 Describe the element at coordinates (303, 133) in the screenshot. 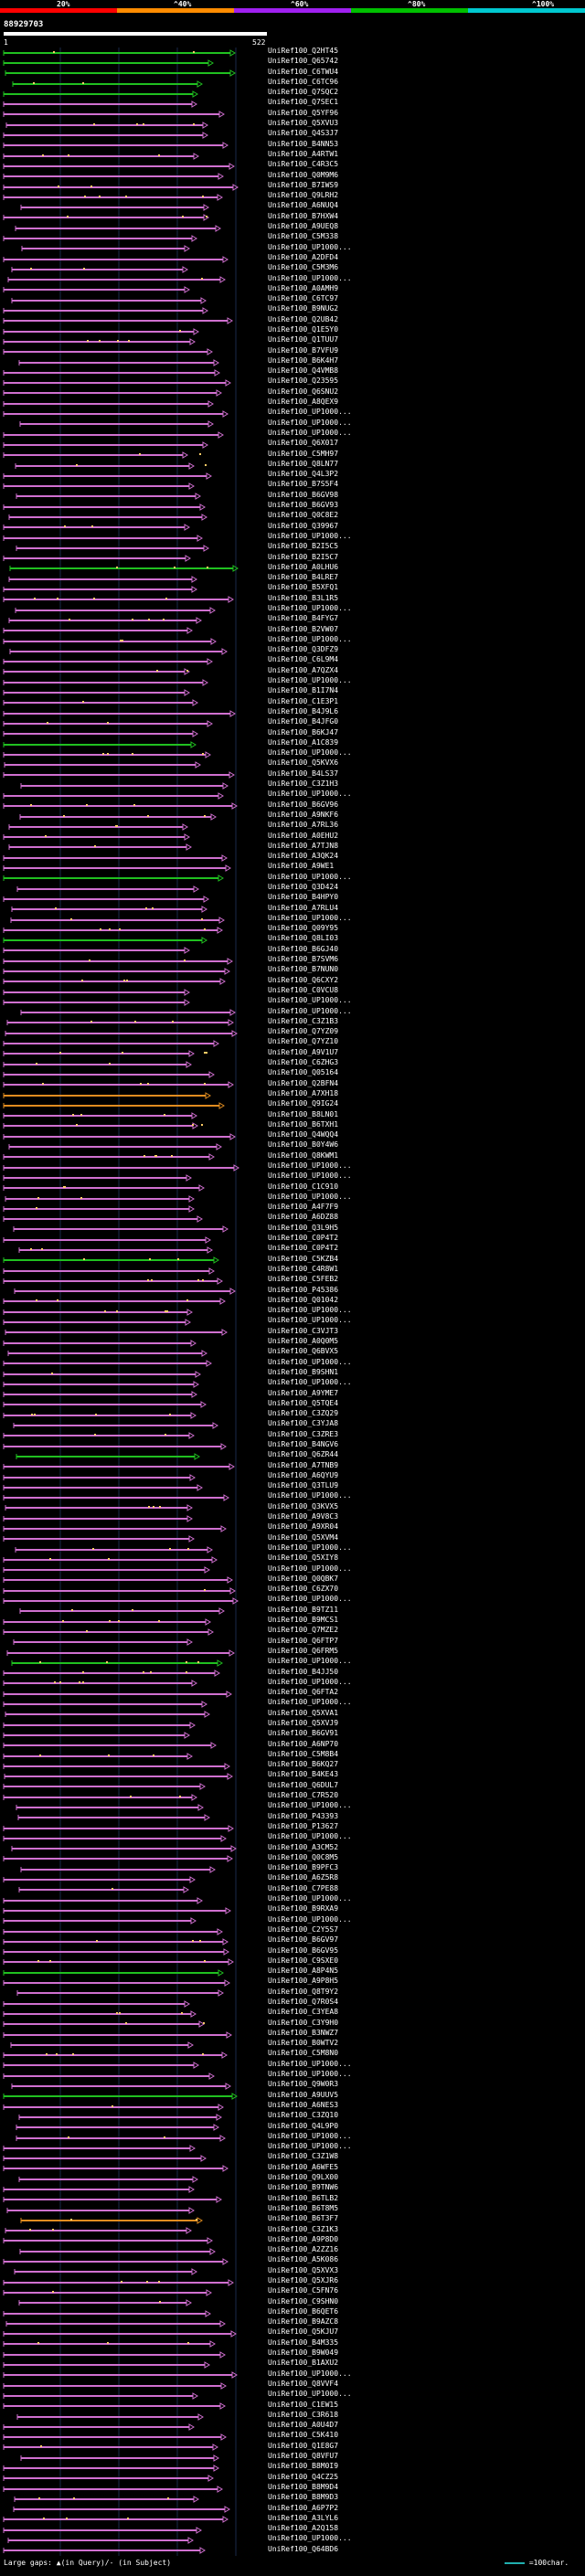

I see `hit-label: UniRef100_Q4S3J7` at that location.